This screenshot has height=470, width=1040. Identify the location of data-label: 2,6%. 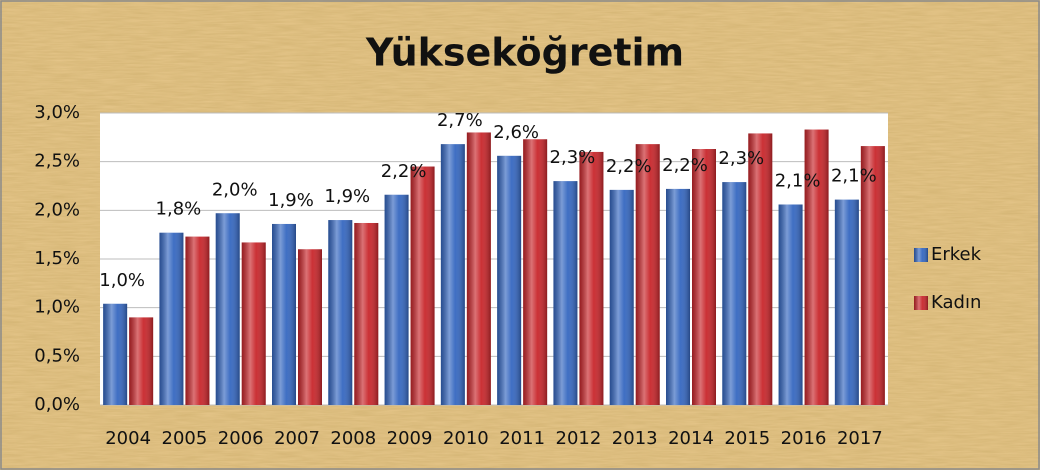
(516, 132).